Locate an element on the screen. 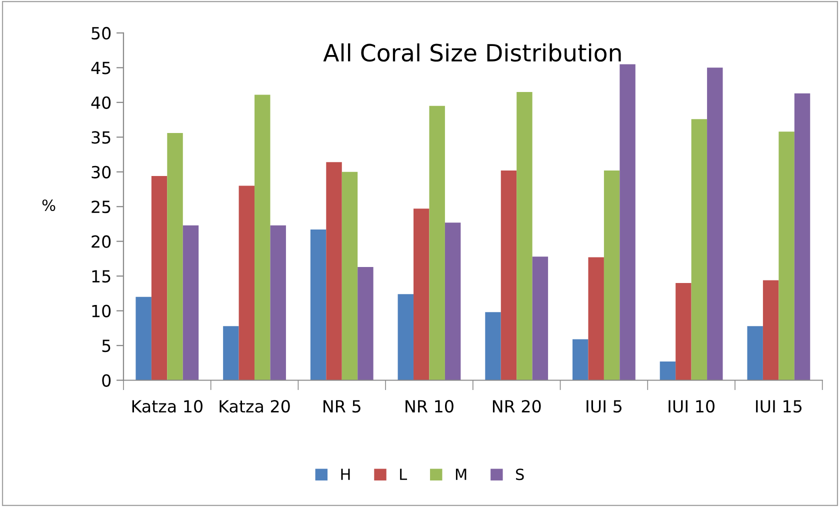 The image size is (840, 507). legend-label: L is located at coordinates (404, 474).